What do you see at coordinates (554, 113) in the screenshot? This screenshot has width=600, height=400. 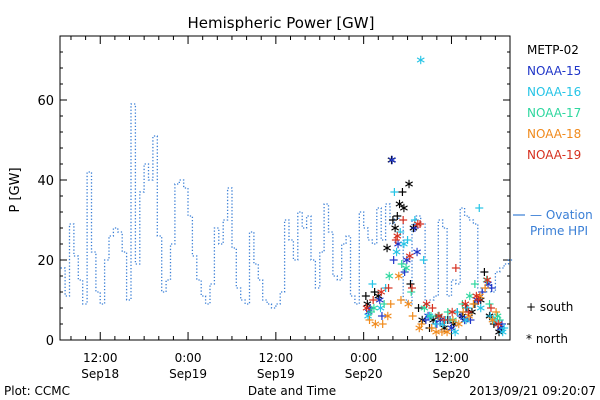 I see `legend-entry-noaa-17: NOAA-17` at bounding box center [554, 113].